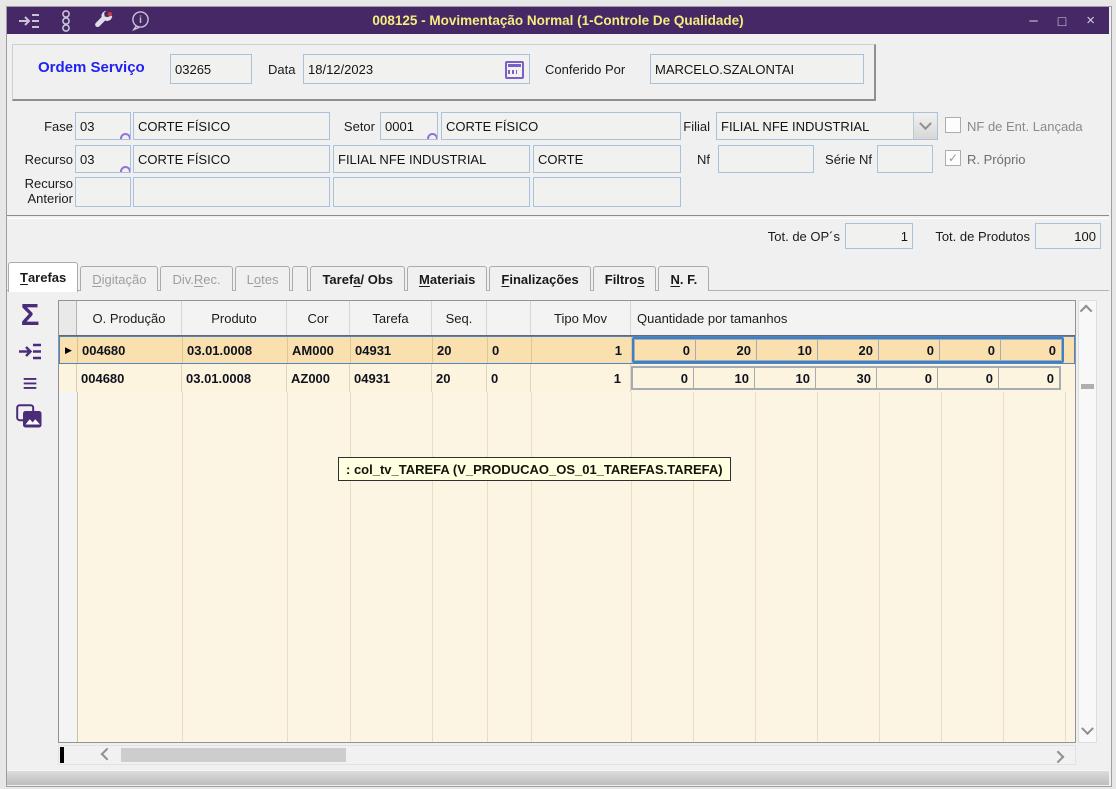 The image size is (1116, 789). What do you see at coordinates (567, 755) in the screenshot?
I see `horizontal-scrollbar` at bounding box center [567, 755].